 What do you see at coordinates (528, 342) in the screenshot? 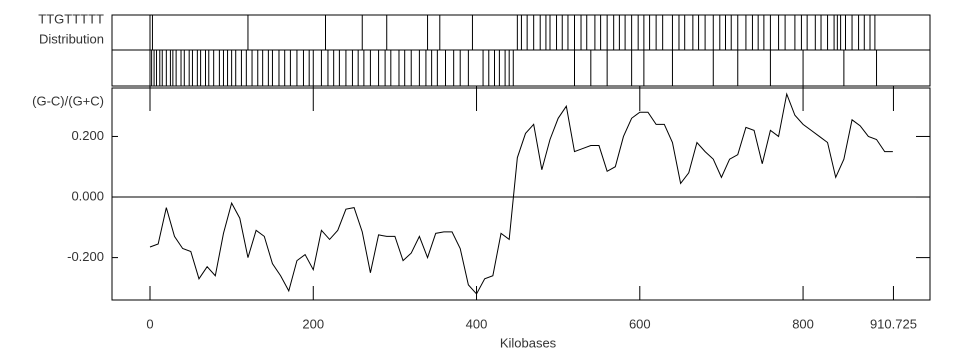
I see `x-axis-label: Kilobases` at bounding box center [528, 342].